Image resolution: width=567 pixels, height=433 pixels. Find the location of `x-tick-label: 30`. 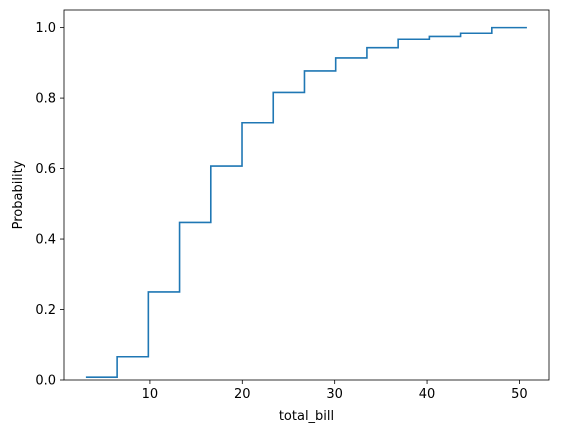

x-tick-label: 30 is located at coordinates (334, 394).